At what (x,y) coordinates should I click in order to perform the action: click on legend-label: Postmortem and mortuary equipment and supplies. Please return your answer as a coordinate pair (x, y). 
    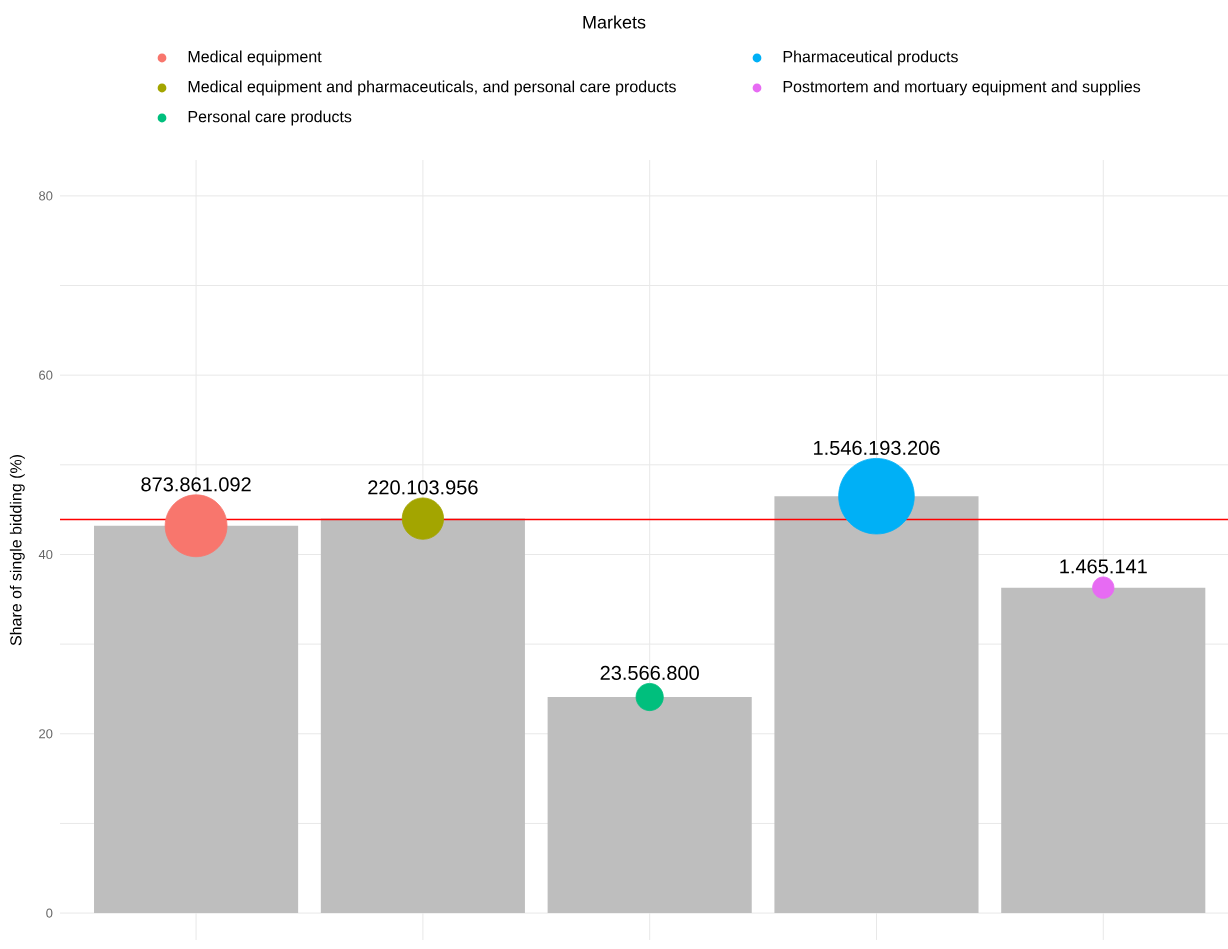
    Looking at the image, I should click on (962, 88).